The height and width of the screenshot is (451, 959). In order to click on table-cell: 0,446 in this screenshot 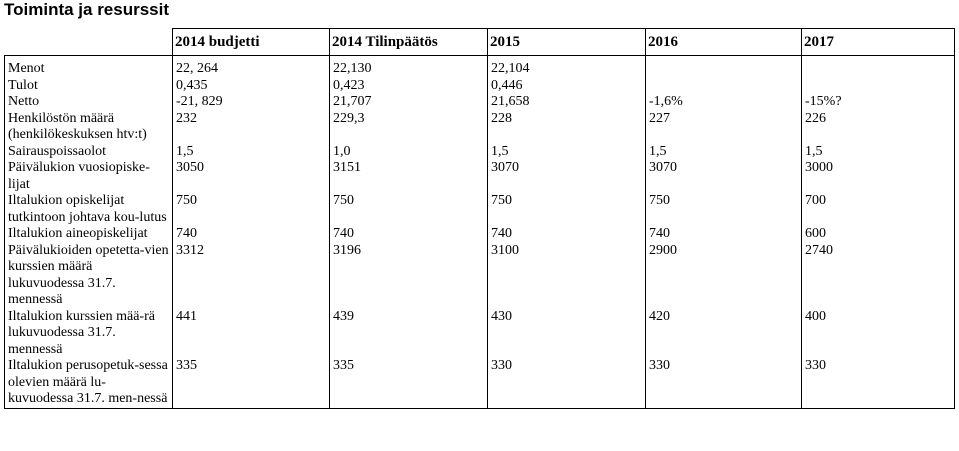, I will do `click(566, 85)`.